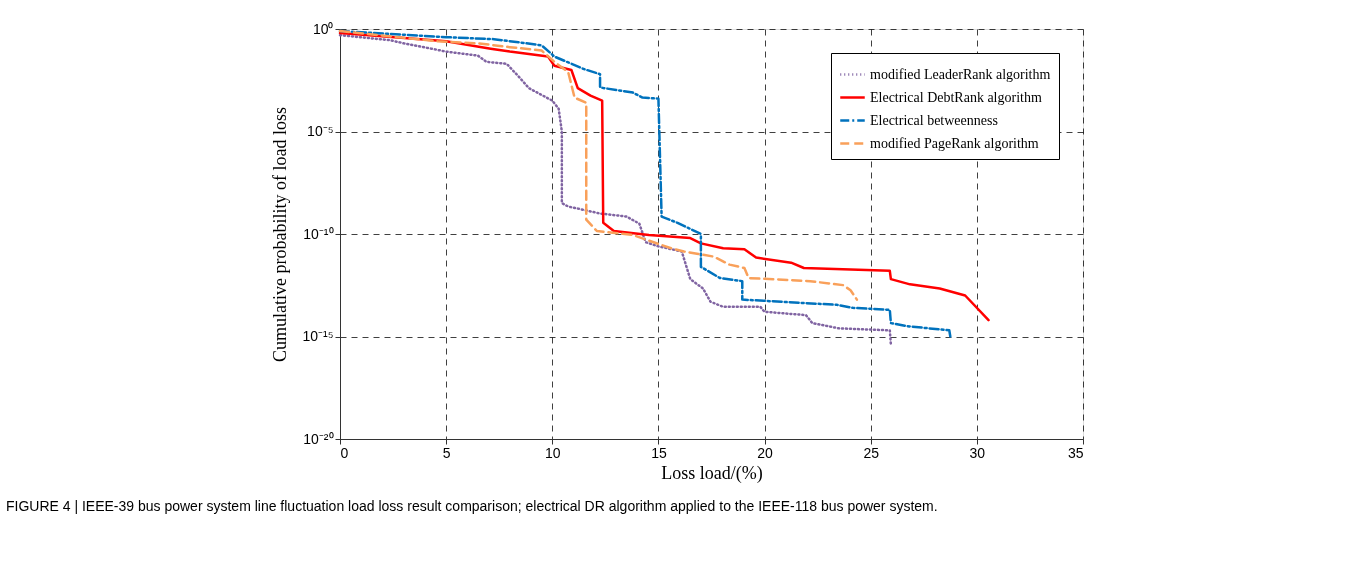 This screenshot has width=1356, height=562. I want to click on x-tick-label: 15, so click(659, 452).